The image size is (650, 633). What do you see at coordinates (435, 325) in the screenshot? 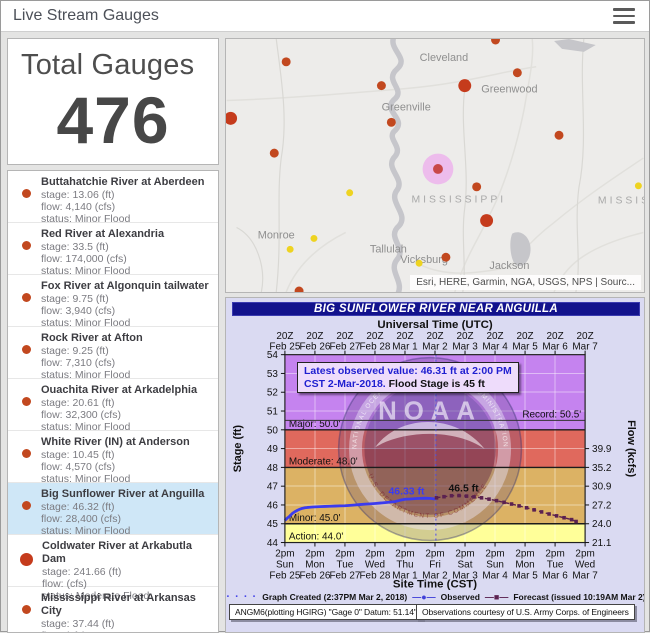
I see `svg-text: Universal Time (UTC)` at bounding box center [435, 325].